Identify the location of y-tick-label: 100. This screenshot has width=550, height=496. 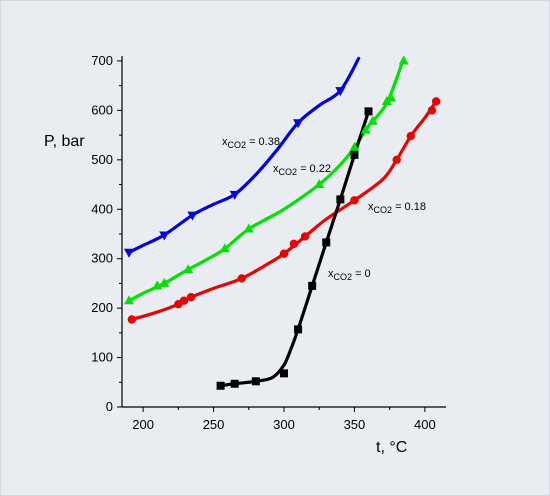
(102, 357).